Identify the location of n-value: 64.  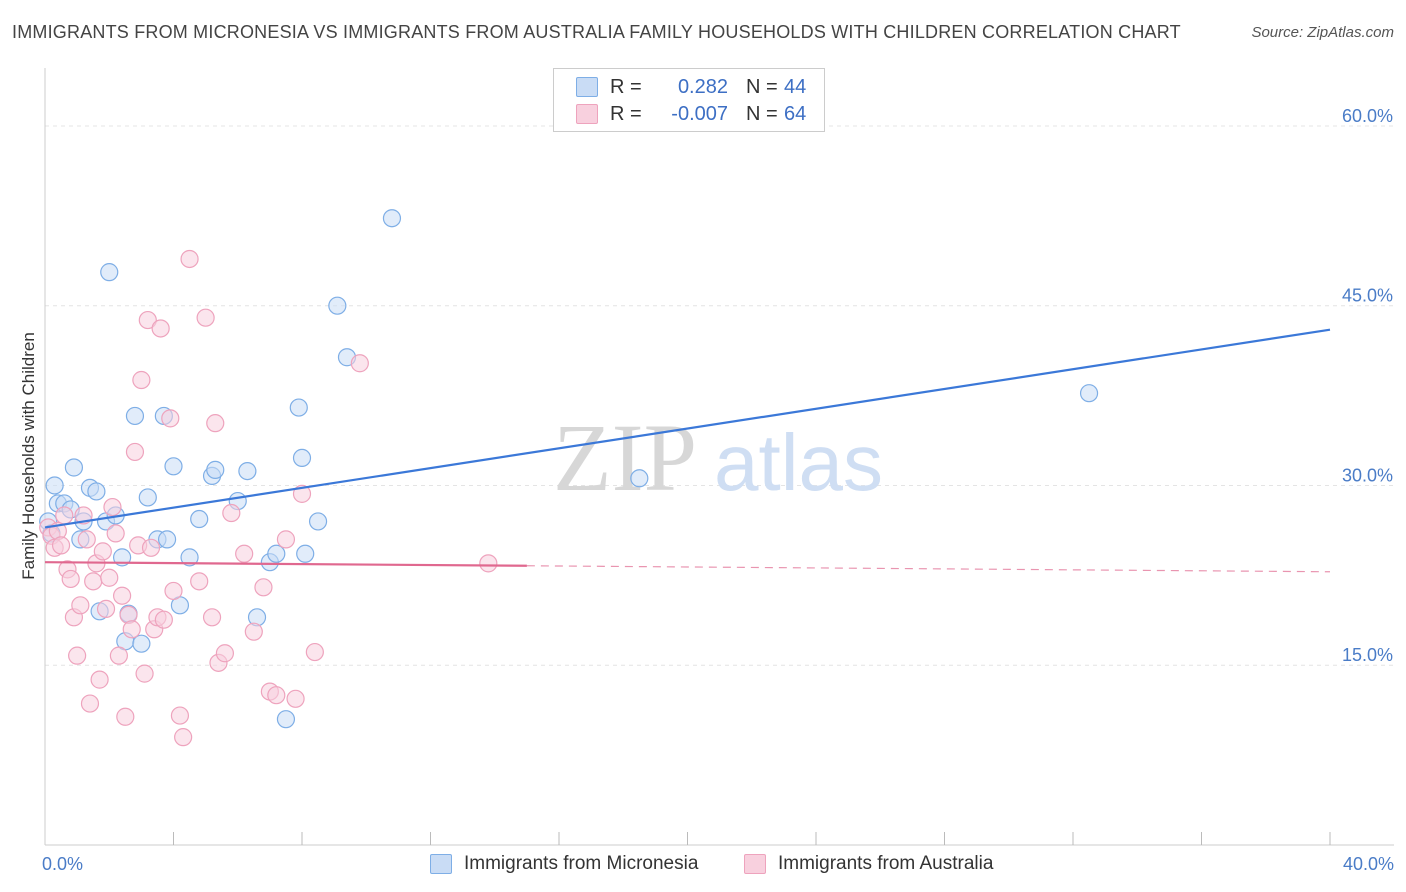
(795, 113).